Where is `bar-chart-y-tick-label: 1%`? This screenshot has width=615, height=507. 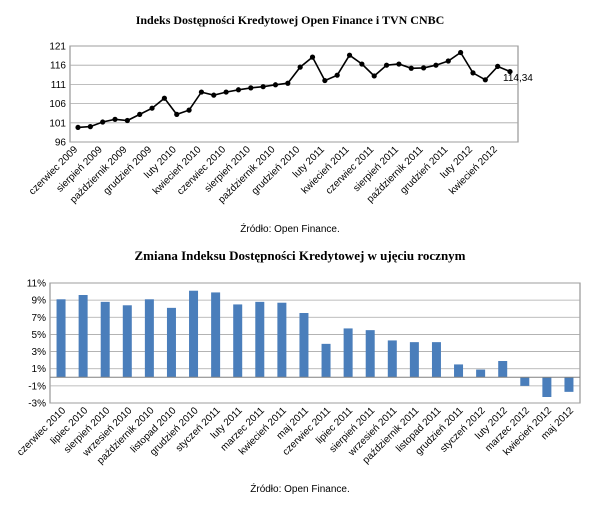
bar-chart-y-tick-label: 1% is located at coordinates (39, 369).